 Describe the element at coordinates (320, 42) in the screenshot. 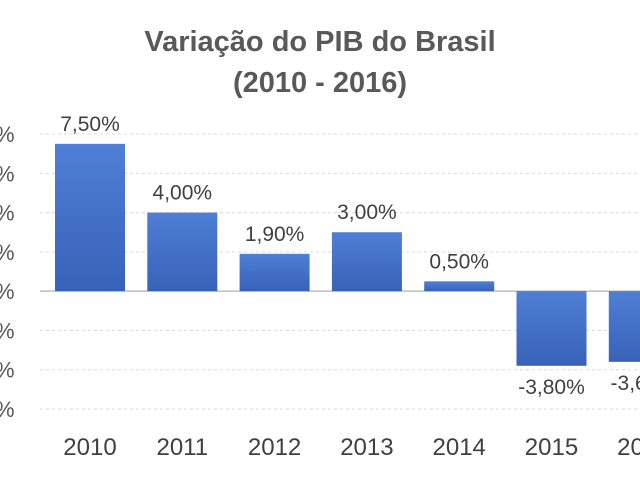

I see `chart-title-line: Variação do PIB do Brasil` at that location.